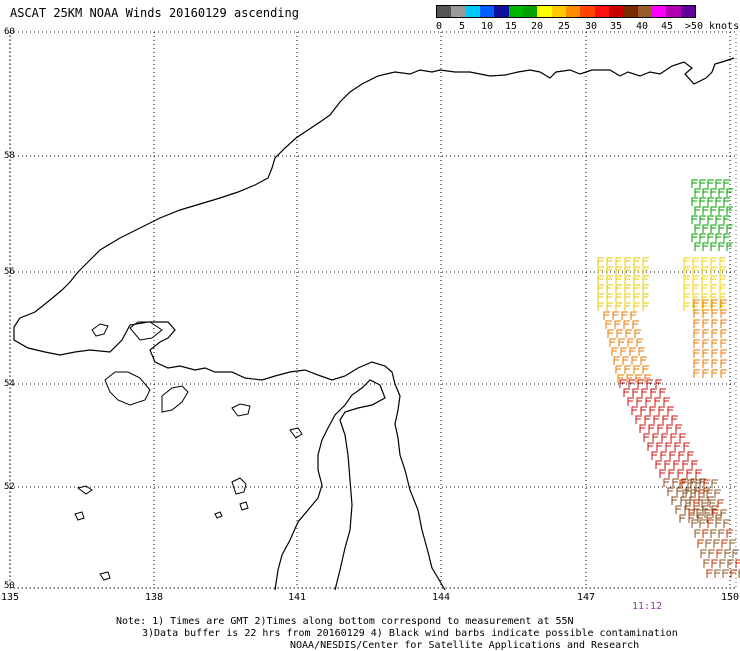  Describe the element at coordinates (591, 26) in the screenshot. I see `colorbar-label: 30` at that location.